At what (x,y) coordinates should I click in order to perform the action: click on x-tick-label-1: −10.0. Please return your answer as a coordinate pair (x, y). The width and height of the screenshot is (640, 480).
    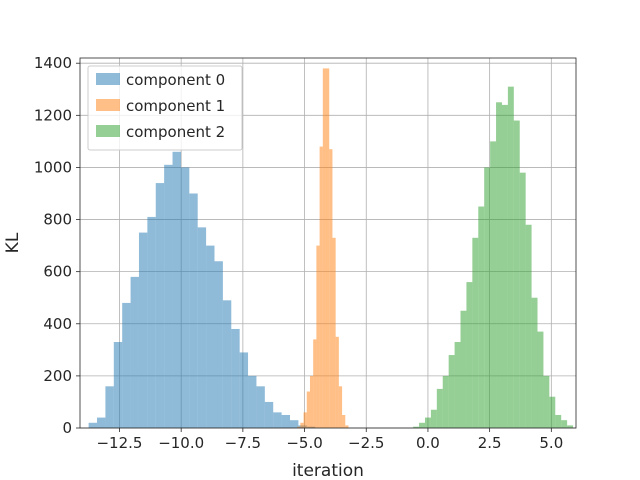
    Looking at the image, I should click on (181, 443).